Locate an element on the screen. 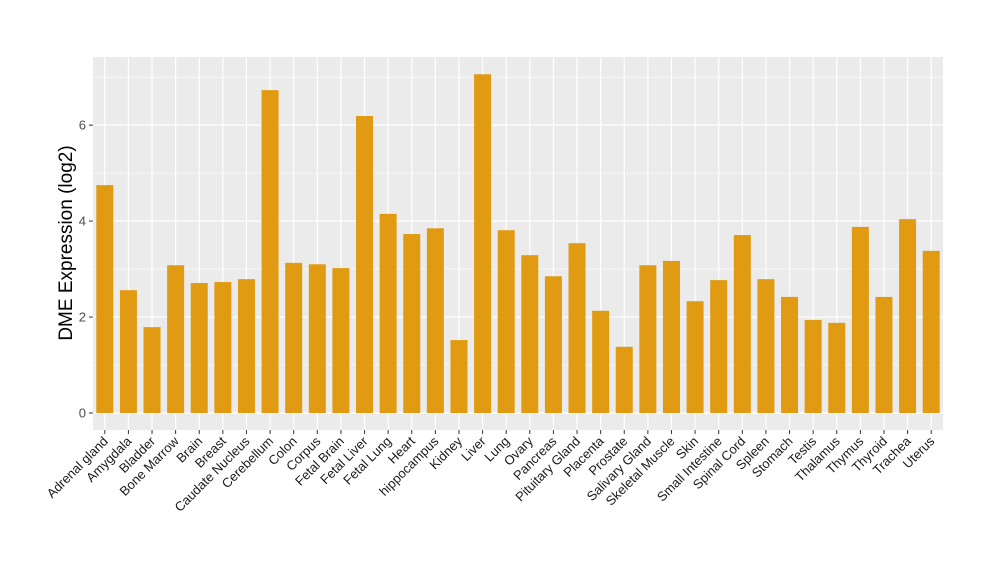 The image size is (1000, 580). bar-liver is located at coordinates (483, 244).